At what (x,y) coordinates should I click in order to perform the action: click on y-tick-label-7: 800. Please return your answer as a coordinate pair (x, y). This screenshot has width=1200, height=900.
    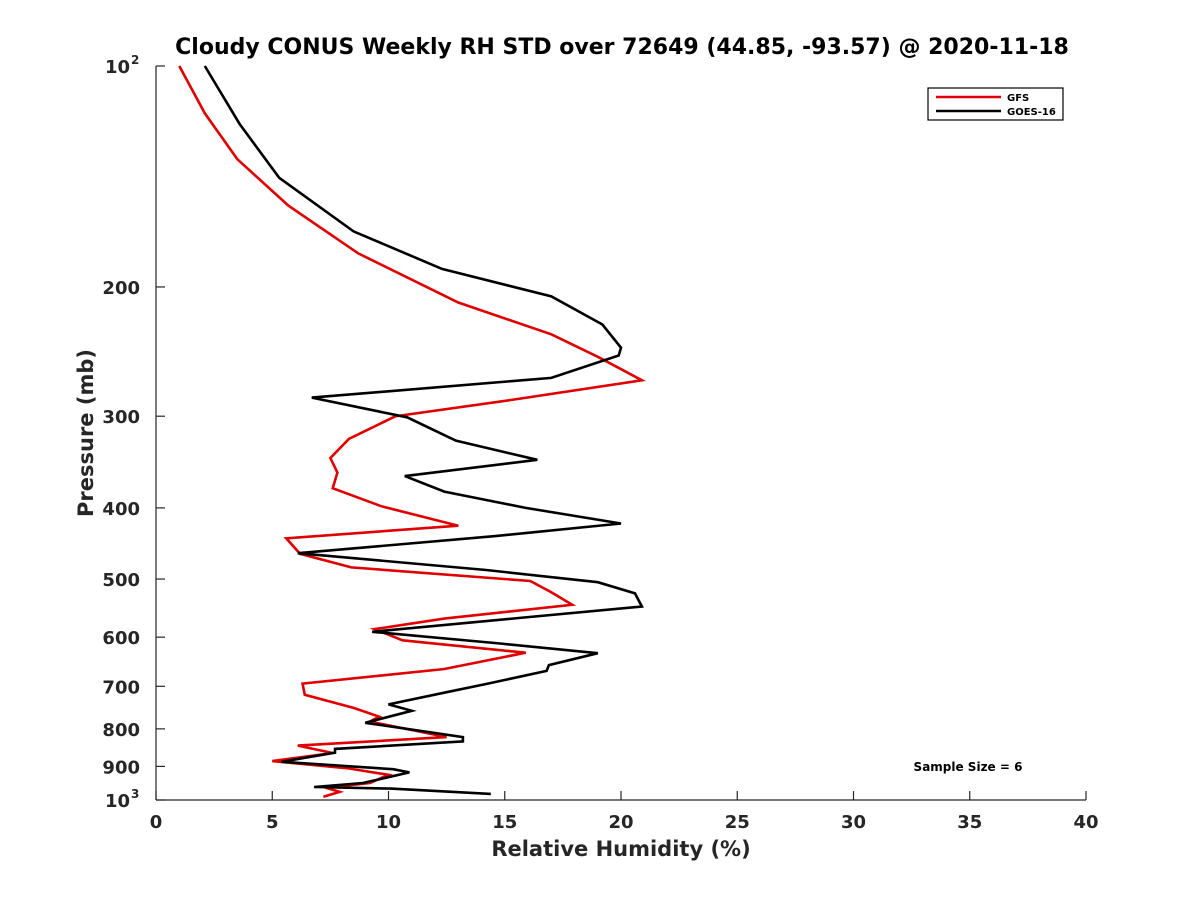
    Looking at the image, I should click on (121, 730).